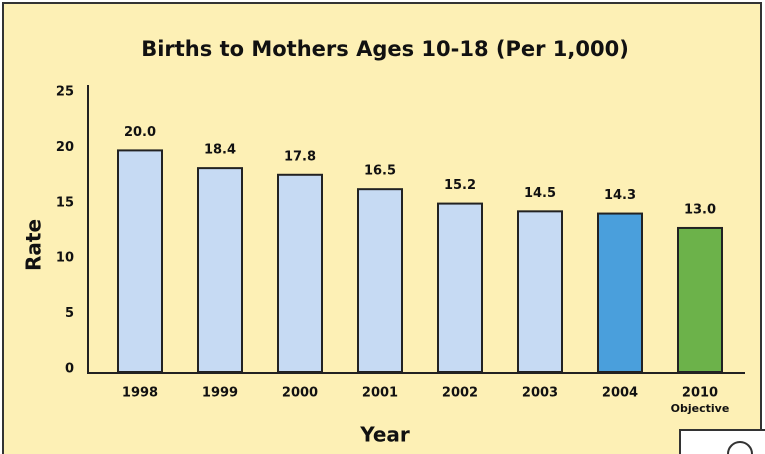  Describe the element at coordinates (540, 393) in the screenshot. I see `x-tick-label: 2003` at that location.